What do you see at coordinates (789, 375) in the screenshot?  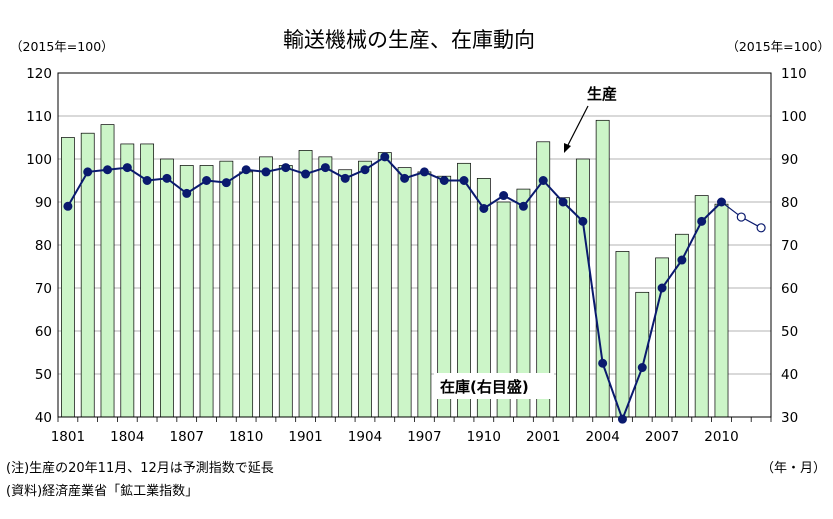 I see `right-tick-label: 40` at bounding box center [789, 375].